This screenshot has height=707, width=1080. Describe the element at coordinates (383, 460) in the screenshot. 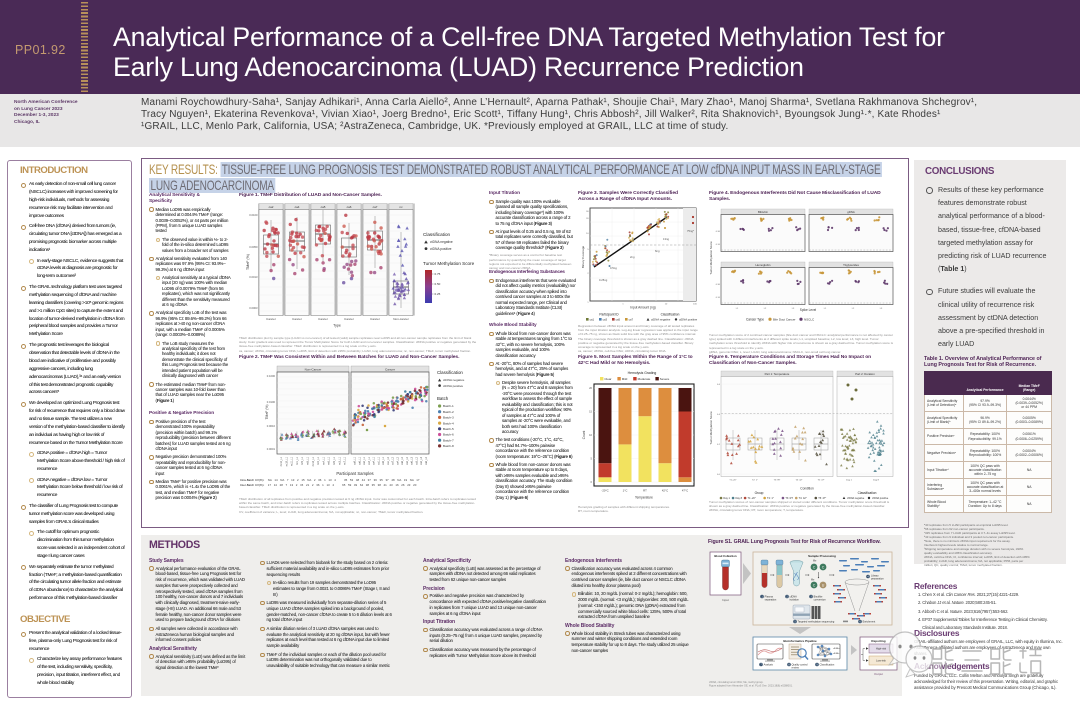

I see `svg-text: ca5_L1` at that location.